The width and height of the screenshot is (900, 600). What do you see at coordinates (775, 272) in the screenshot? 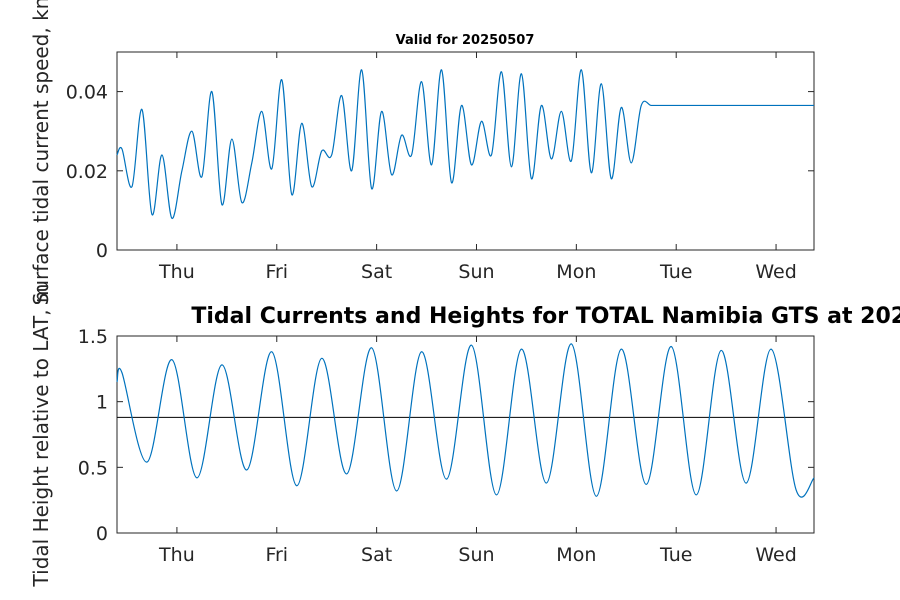
I see `top-x-tick-label: Wed` at bounding box center [775, 272].